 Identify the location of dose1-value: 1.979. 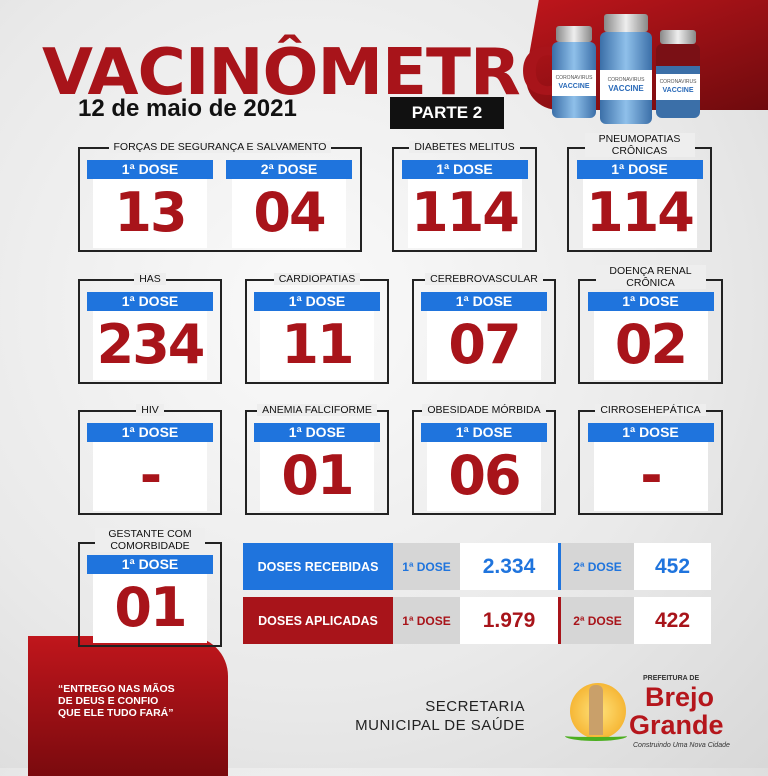
(509, 620).